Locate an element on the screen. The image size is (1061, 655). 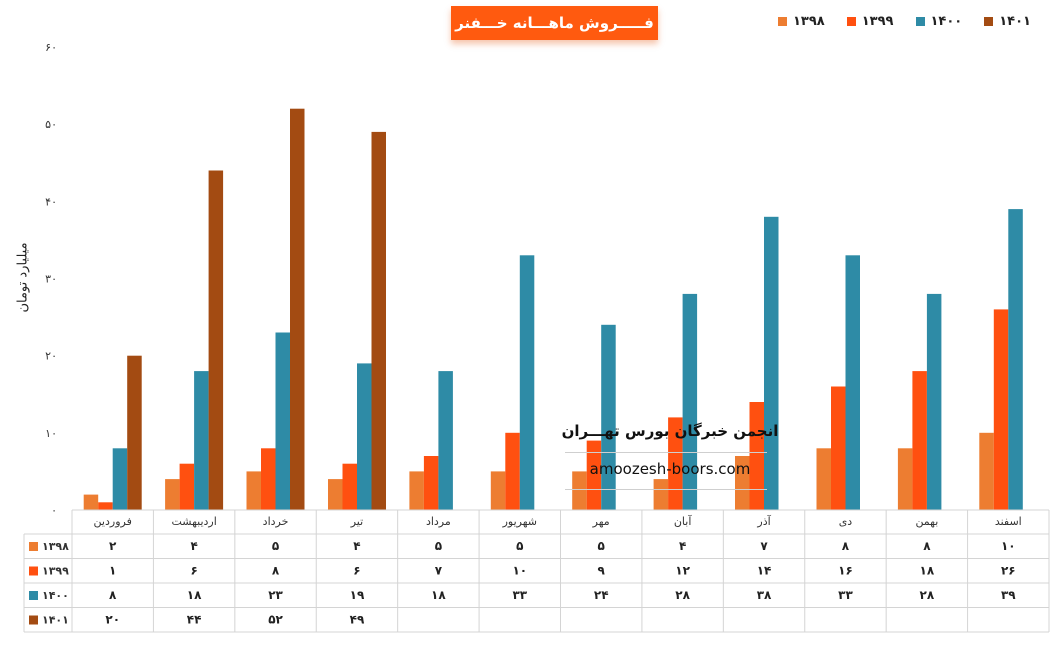
data-label: ۳۹ is located at coordinates (1008, 595).